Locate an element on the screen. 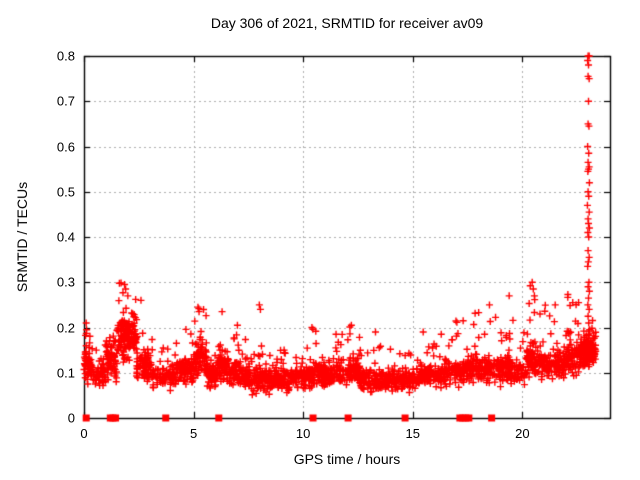 This screenshot has height=480, width=640. y-tick-label: 0.3 is located at coordinates (65, 282).